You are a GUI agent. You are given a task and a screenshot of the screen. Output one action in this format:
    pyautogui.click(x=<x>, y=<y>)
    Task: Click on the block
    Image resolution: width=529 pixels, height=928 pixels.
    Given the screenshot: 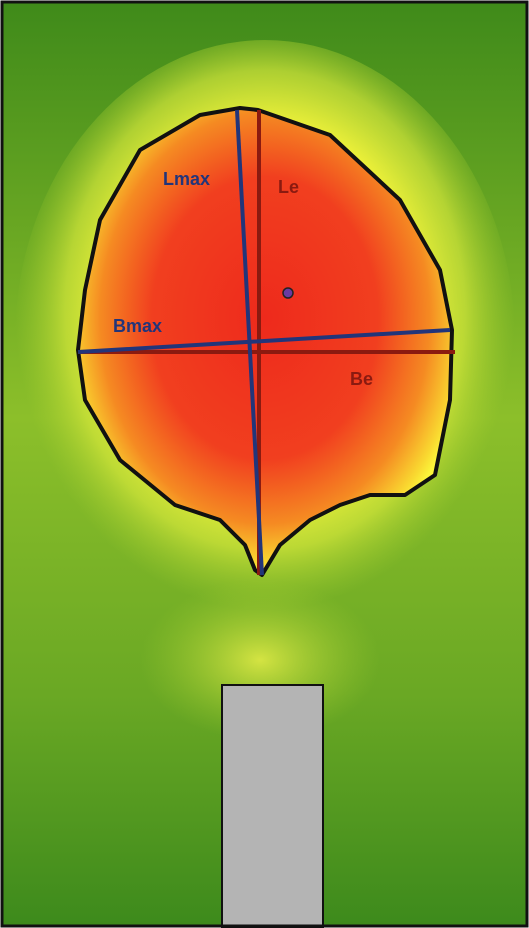 What is the action you would take?
    pyautogui.click(x=272, y=806)
    